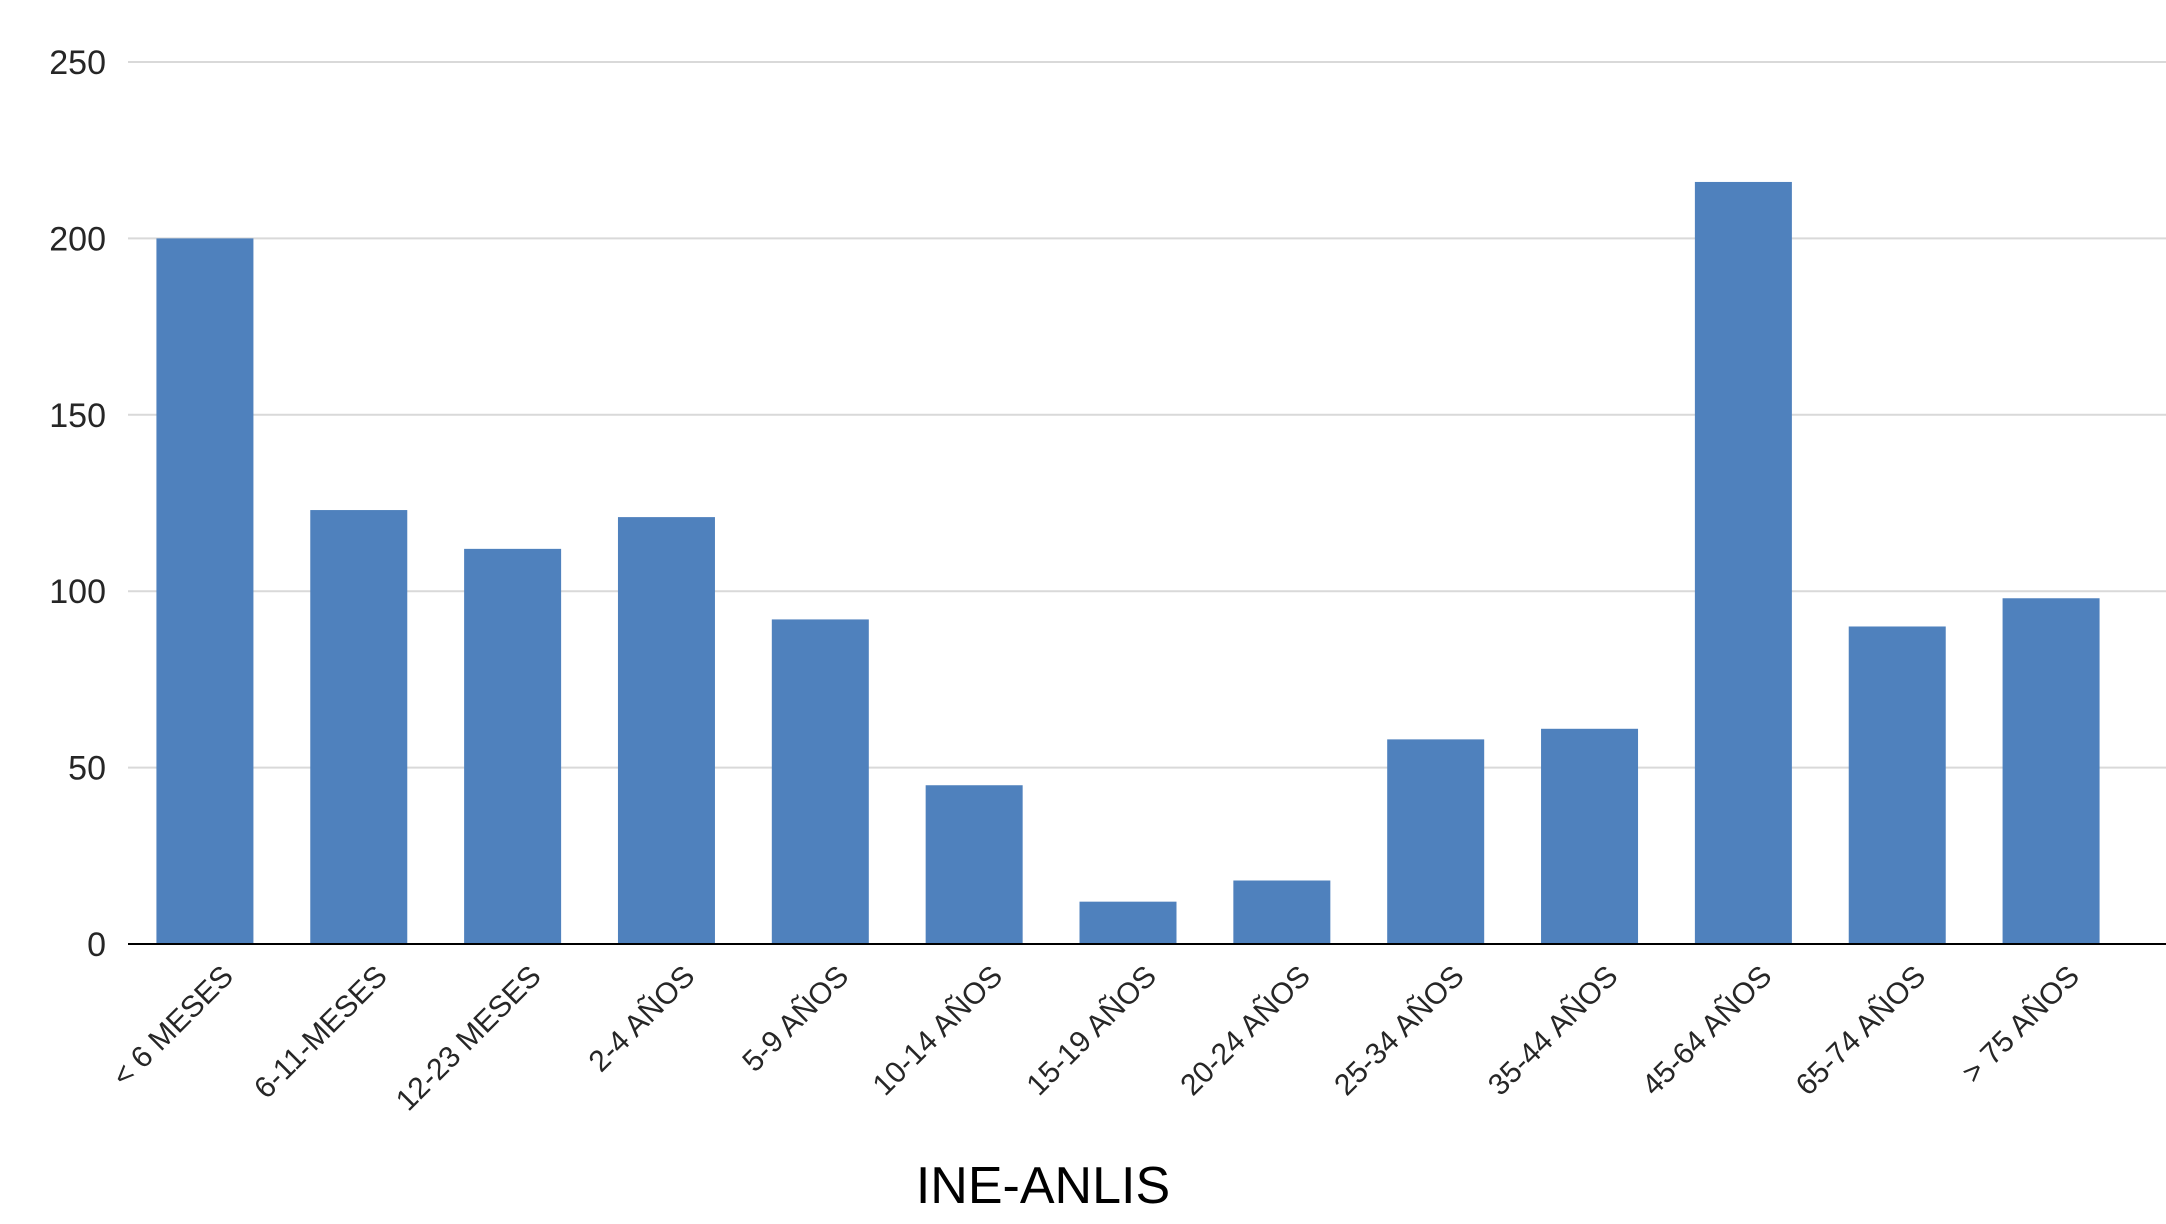  I want to click on x-category-label: 15-19 AÑOS, so click(1091, 1030).